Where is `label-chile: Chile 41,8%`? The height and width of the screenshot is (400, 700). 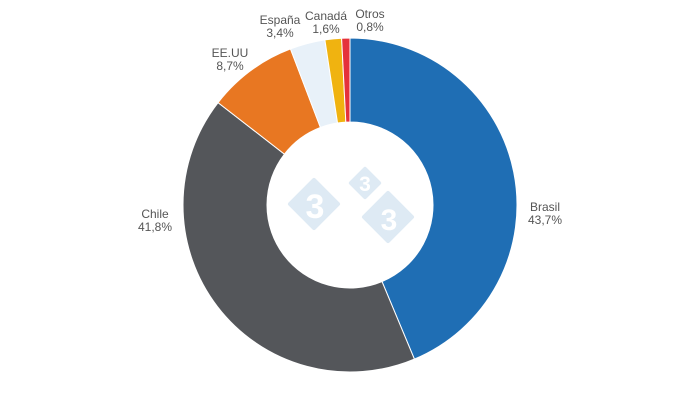
label-chile: Chile 41,8% is located at coordinates (155, 220).